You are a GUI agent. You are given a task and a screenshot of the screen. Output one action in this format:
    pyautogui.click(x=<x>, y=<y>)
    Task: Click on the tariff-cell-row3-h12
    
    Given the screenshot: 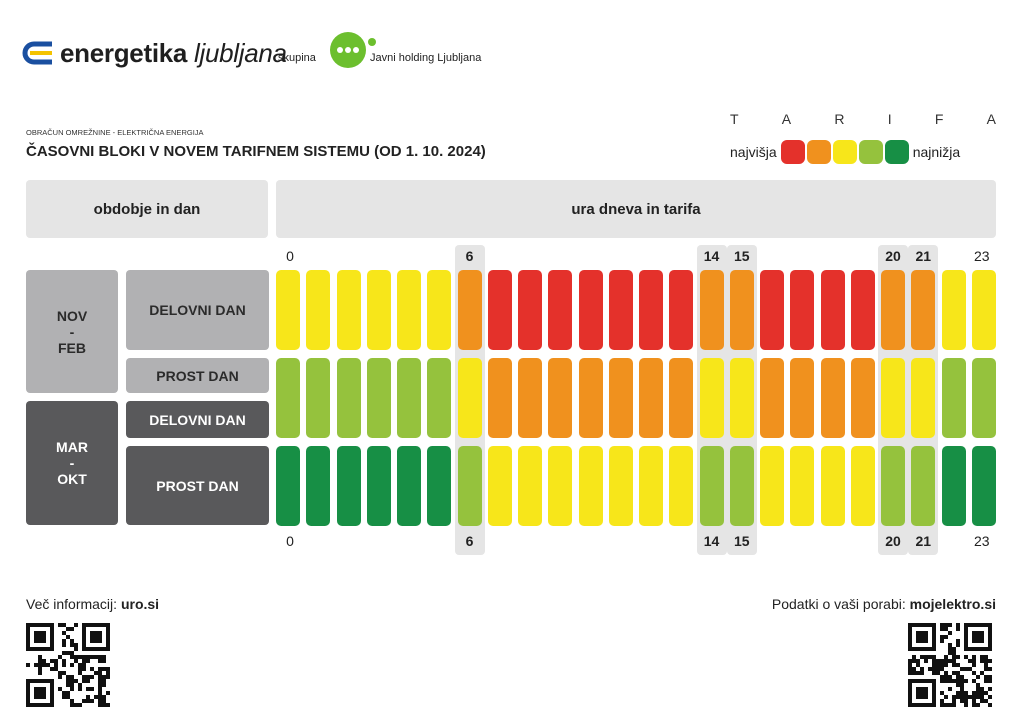 What is the action you would take?
    pyautogui.click(x=651, y=486)
    